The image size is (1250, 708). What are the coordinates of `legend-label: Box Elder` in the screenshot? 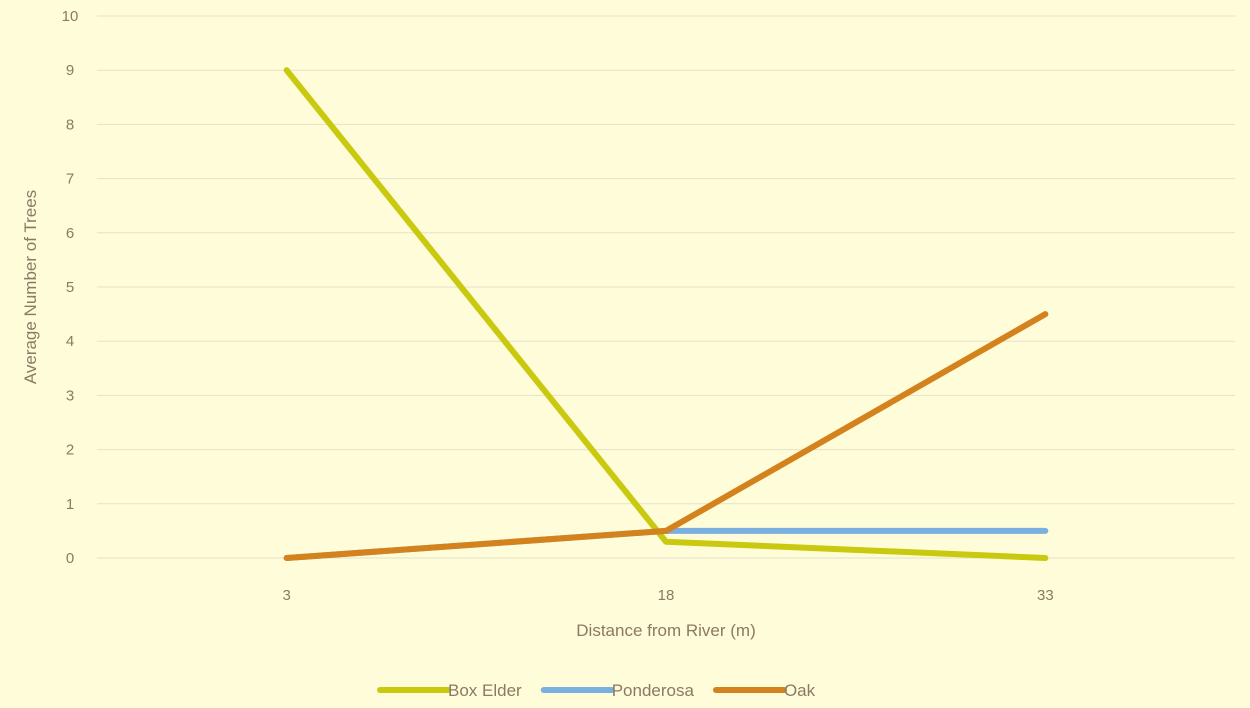 It's located at (485, 690).